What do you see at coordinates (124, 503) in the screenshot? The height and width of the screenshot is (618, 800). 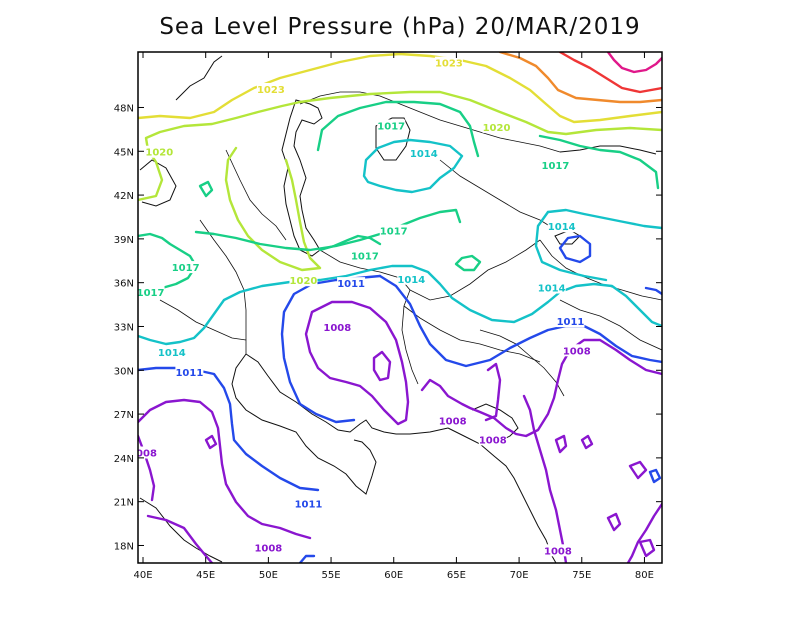 I see `lat-tick-label: 21N` at bounding box center [124, 503].